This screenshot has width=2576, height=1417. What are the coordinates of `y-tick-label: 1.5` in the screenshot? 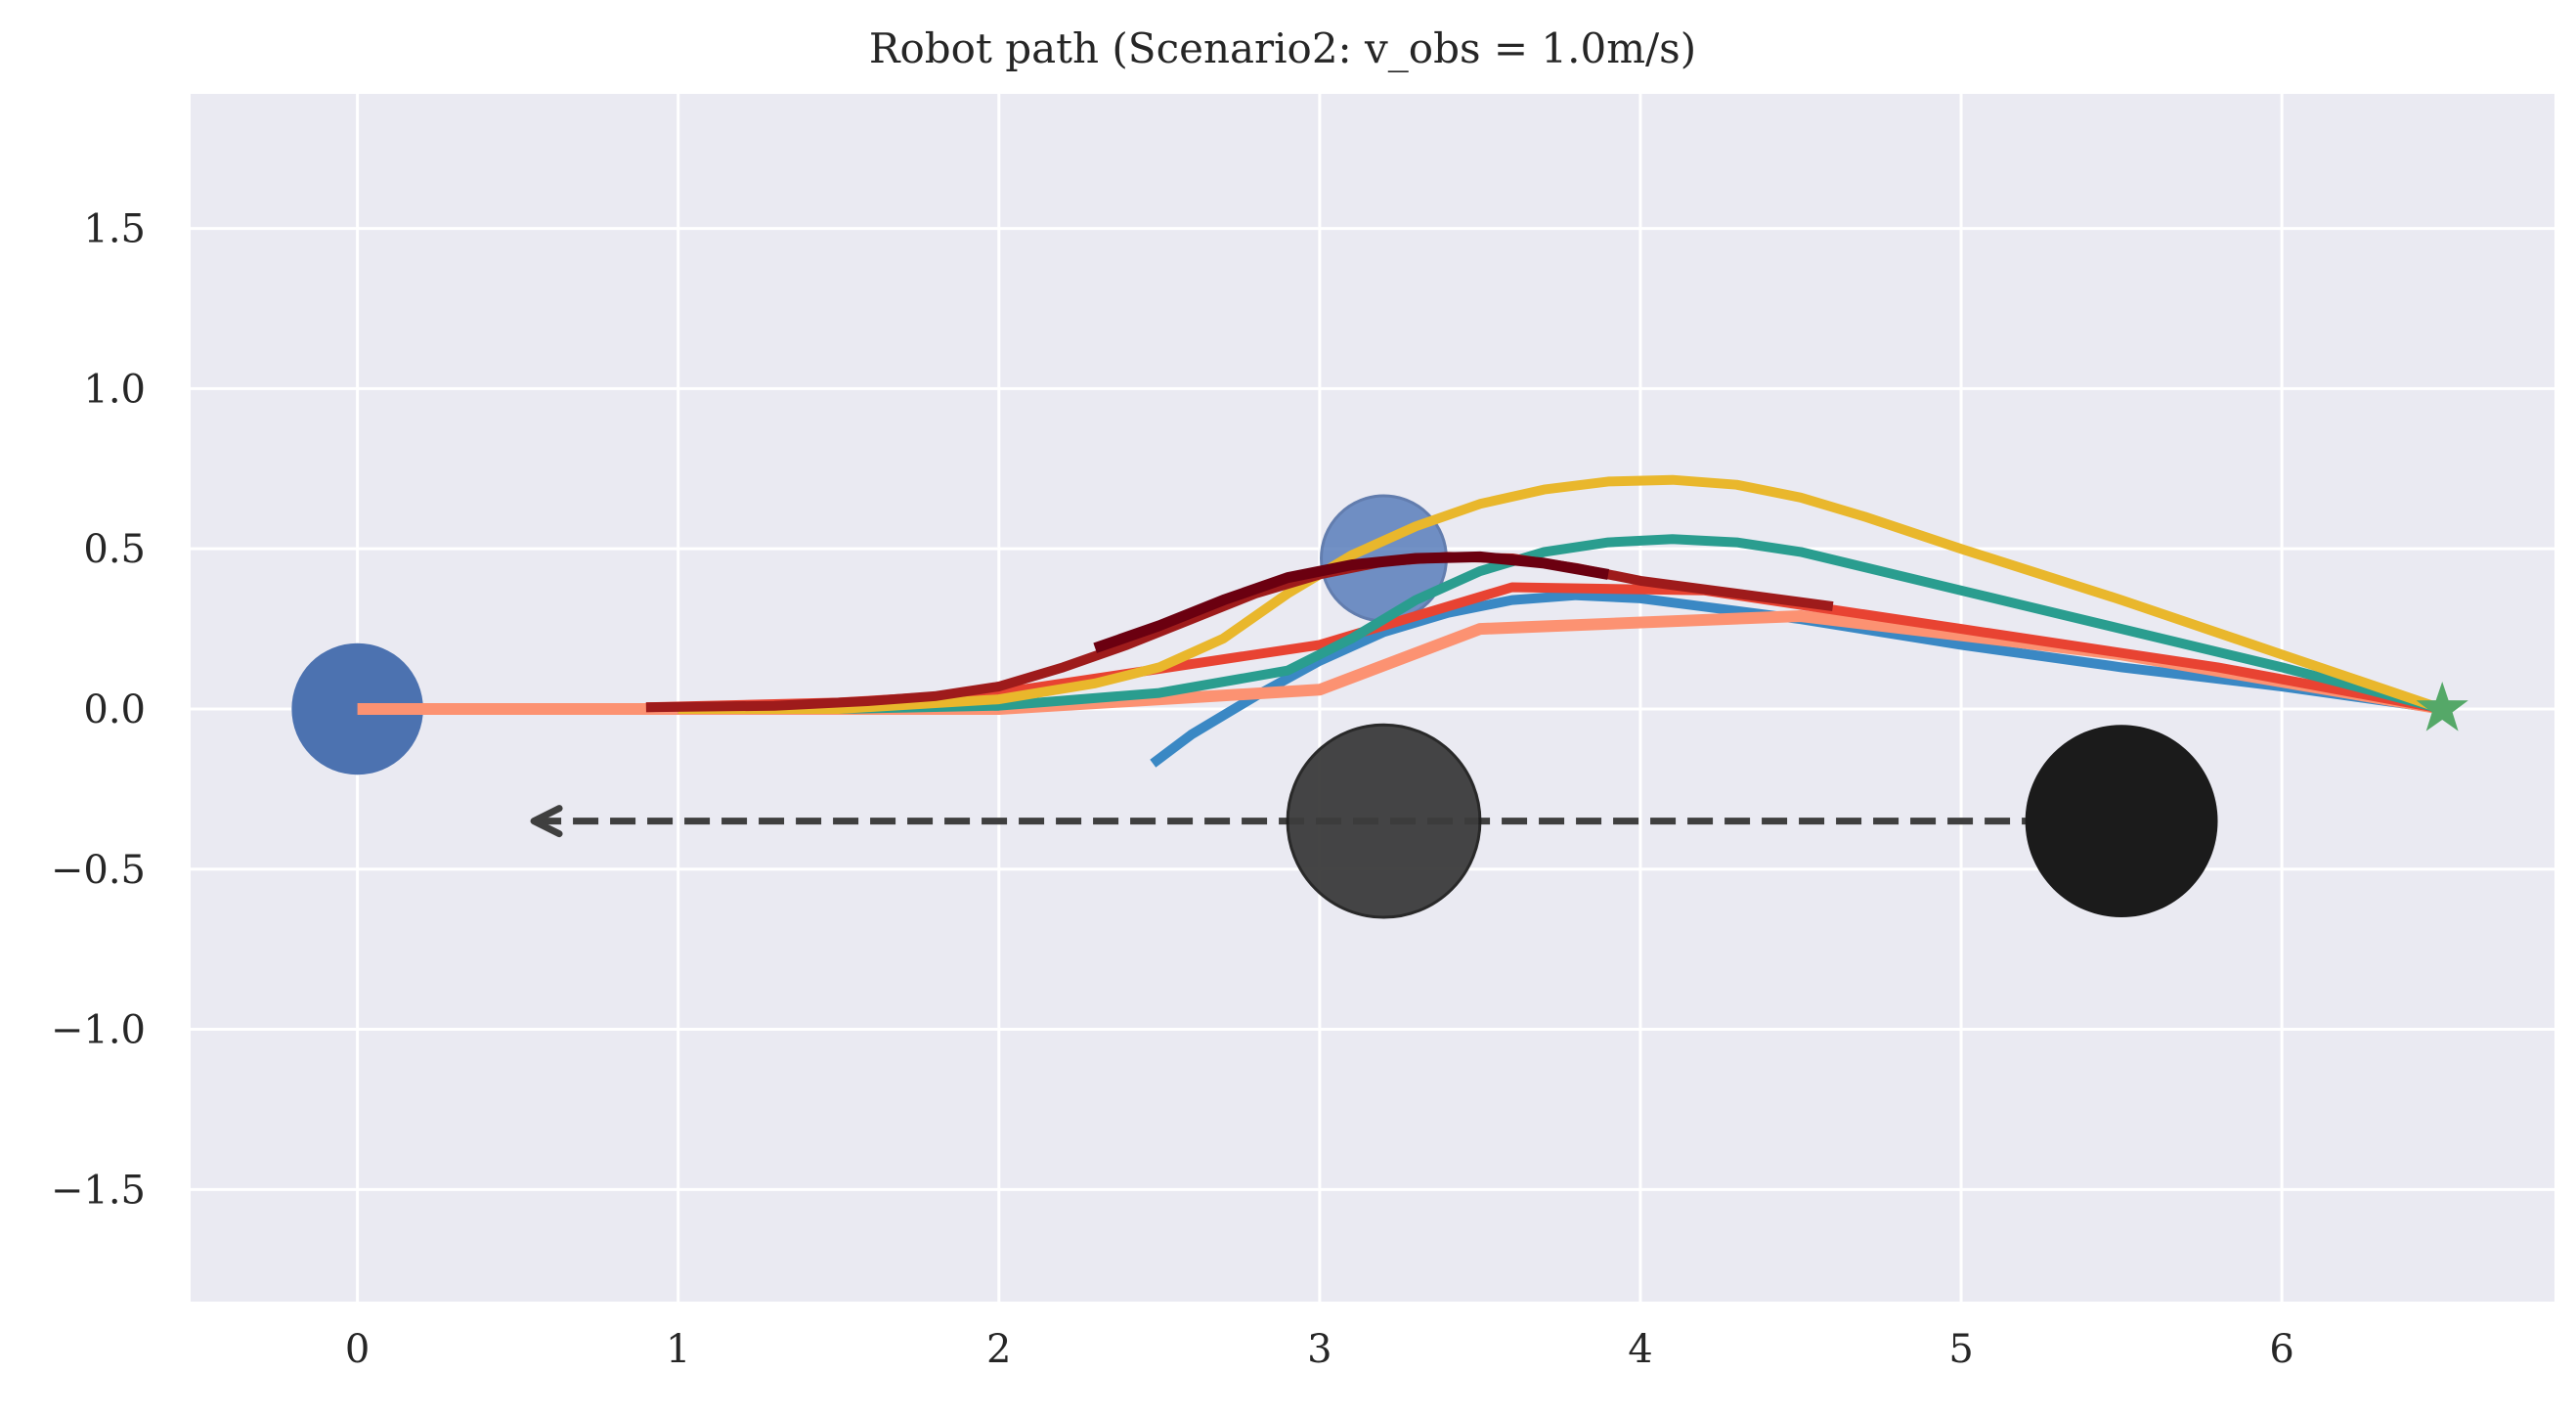 It's located at (114, 230).